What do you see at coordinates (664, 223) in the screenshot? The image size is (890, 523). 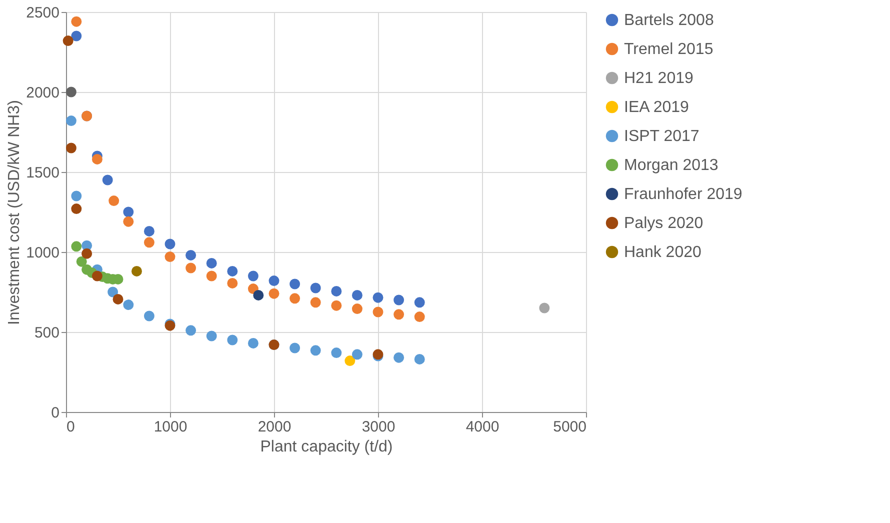 I see `legend-label: Palys 2020` at bounding box center [664, 223].